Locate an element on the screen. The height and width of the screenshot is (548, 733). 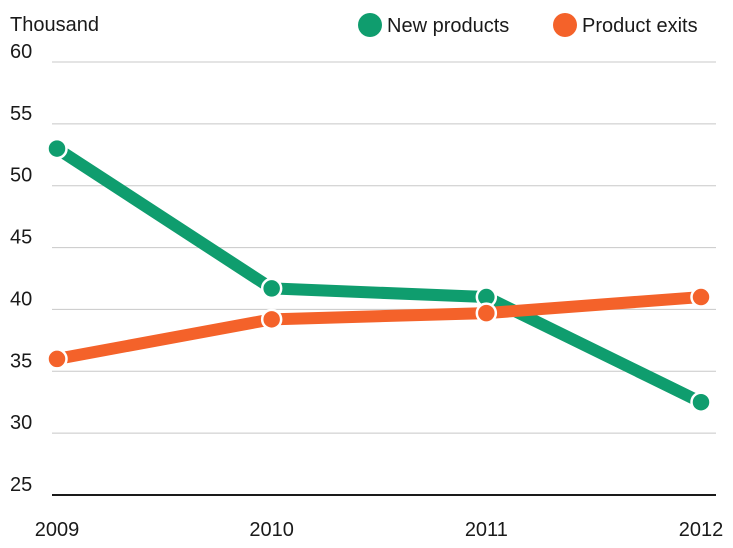
point-product-exits-2009 is located at coordinates (57, 359).